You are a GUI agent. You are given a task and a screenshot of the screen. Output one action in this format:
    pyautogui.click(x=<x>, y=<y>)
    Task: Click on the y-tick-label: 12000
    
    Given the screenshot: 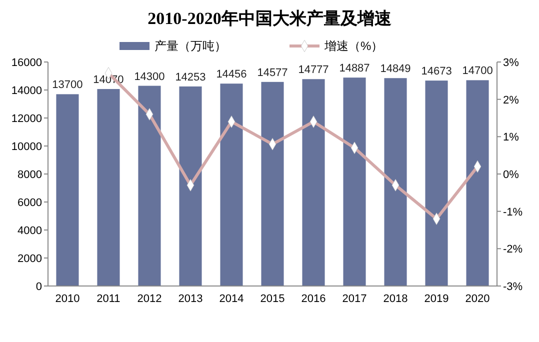 What is the action you would take?
    pyautogui.click(x=26, y=119)
    